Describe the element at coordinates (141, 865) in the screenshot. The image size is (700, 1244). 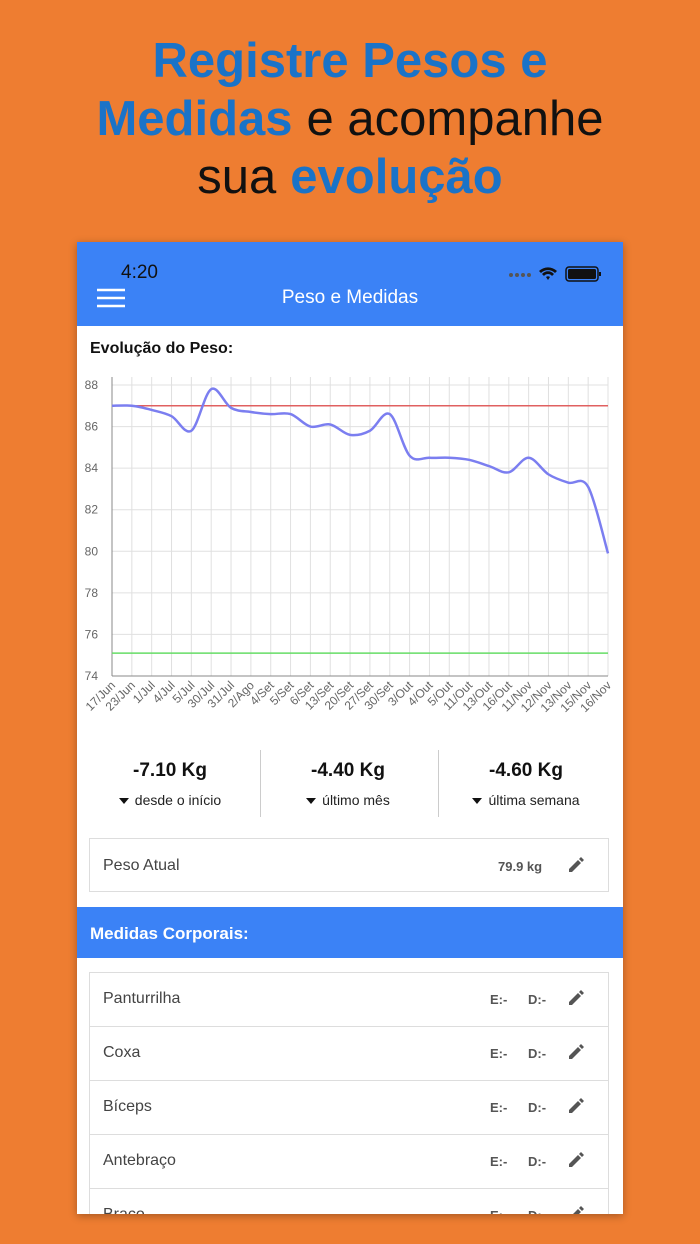
I see `current-weight-label: Peso Atual` at that location.